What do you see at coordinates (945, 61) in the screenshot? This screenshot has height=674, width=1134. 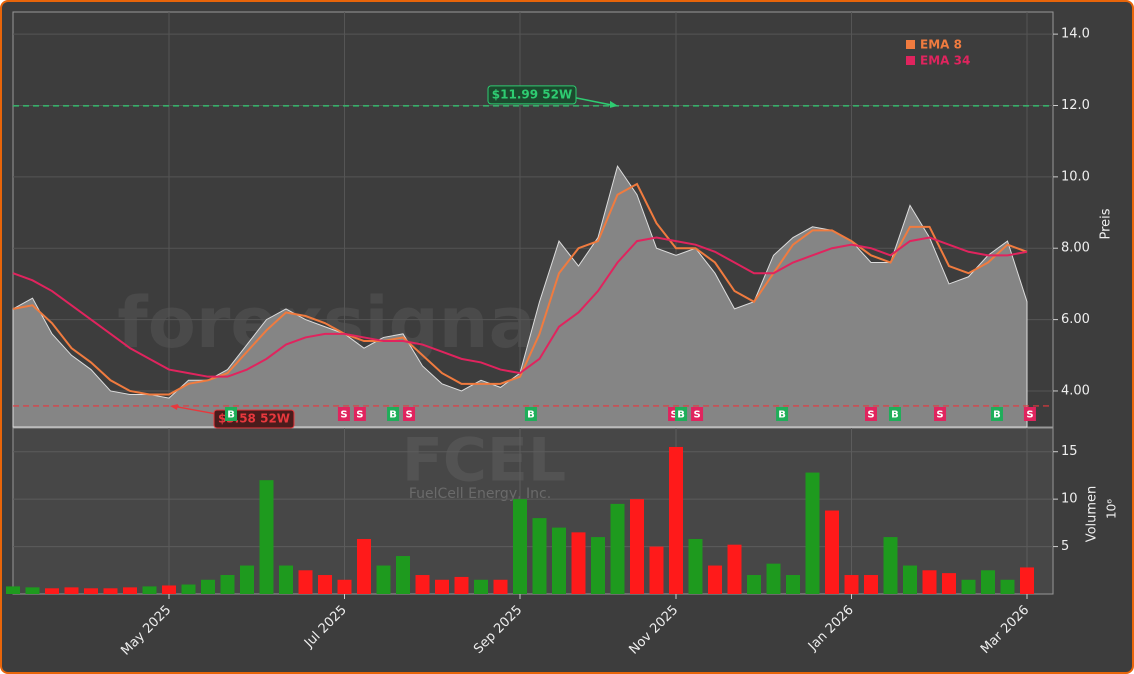 I see `legend-label: EMA 34` at bounding box center [945, 61].